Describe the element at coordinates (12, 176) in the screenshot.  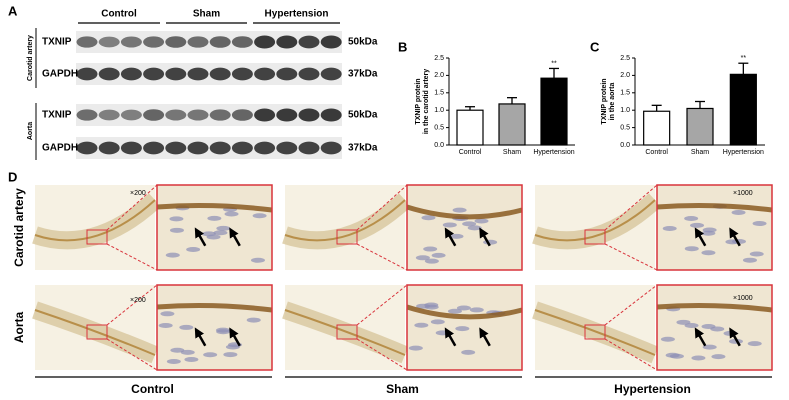
I see `panel-label: D` at that location.